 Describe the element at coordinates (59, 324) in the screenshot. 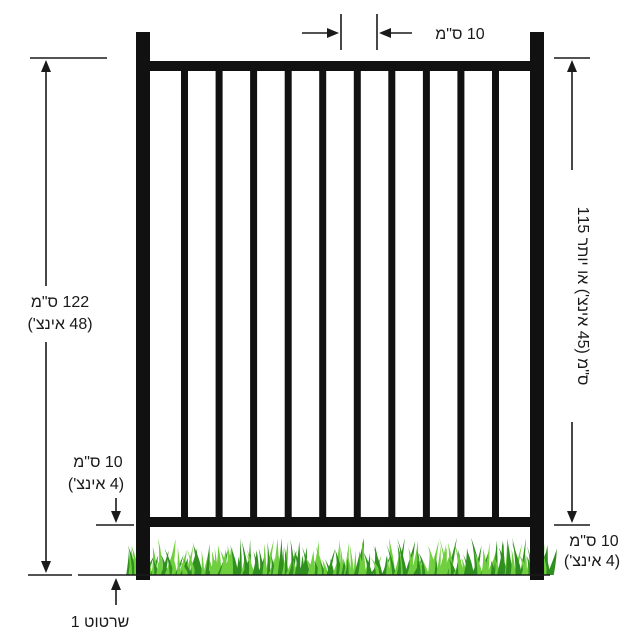

I see `total-height-label-line2: (48 אינצ')` at that location.